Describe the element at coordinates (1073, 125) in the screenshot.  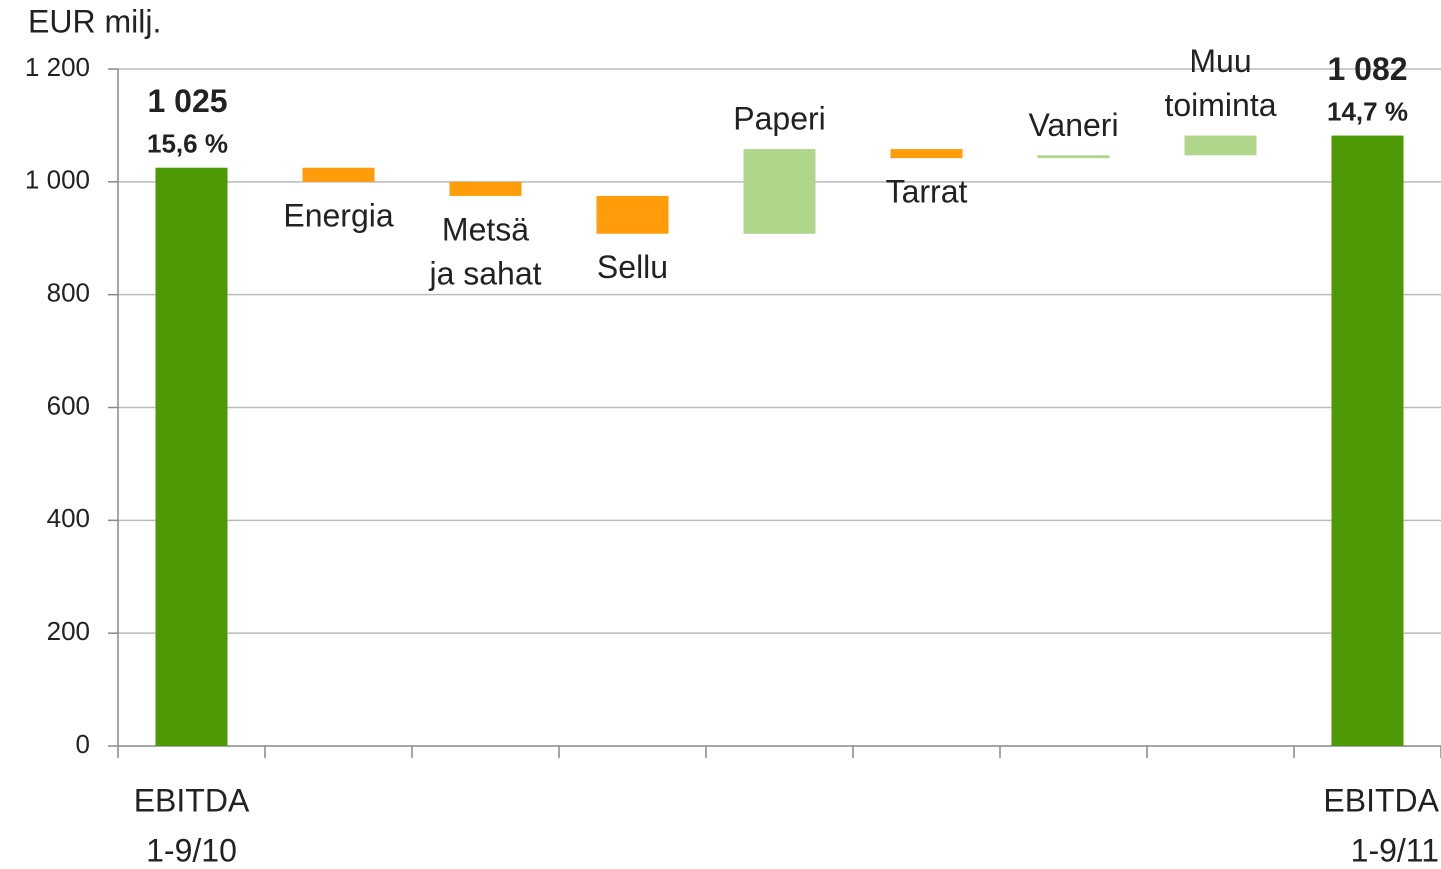
I see `category-label: Vaneri` at that location.